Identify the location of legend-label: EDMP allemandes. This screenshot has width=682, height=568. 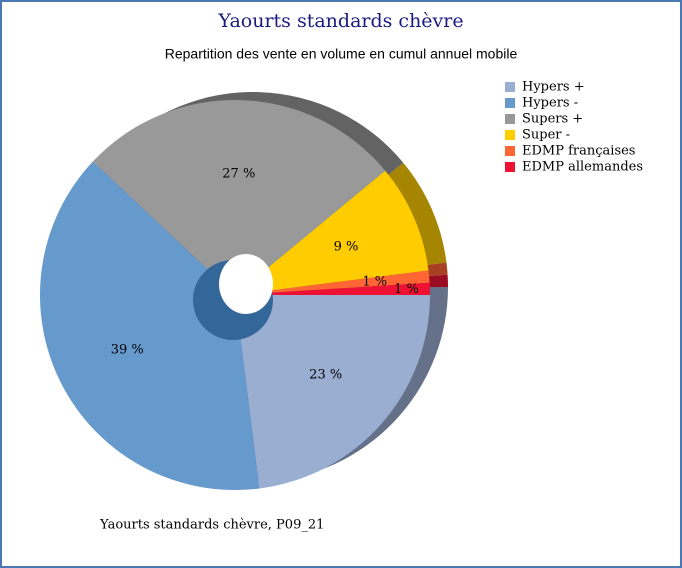
(582, 167).